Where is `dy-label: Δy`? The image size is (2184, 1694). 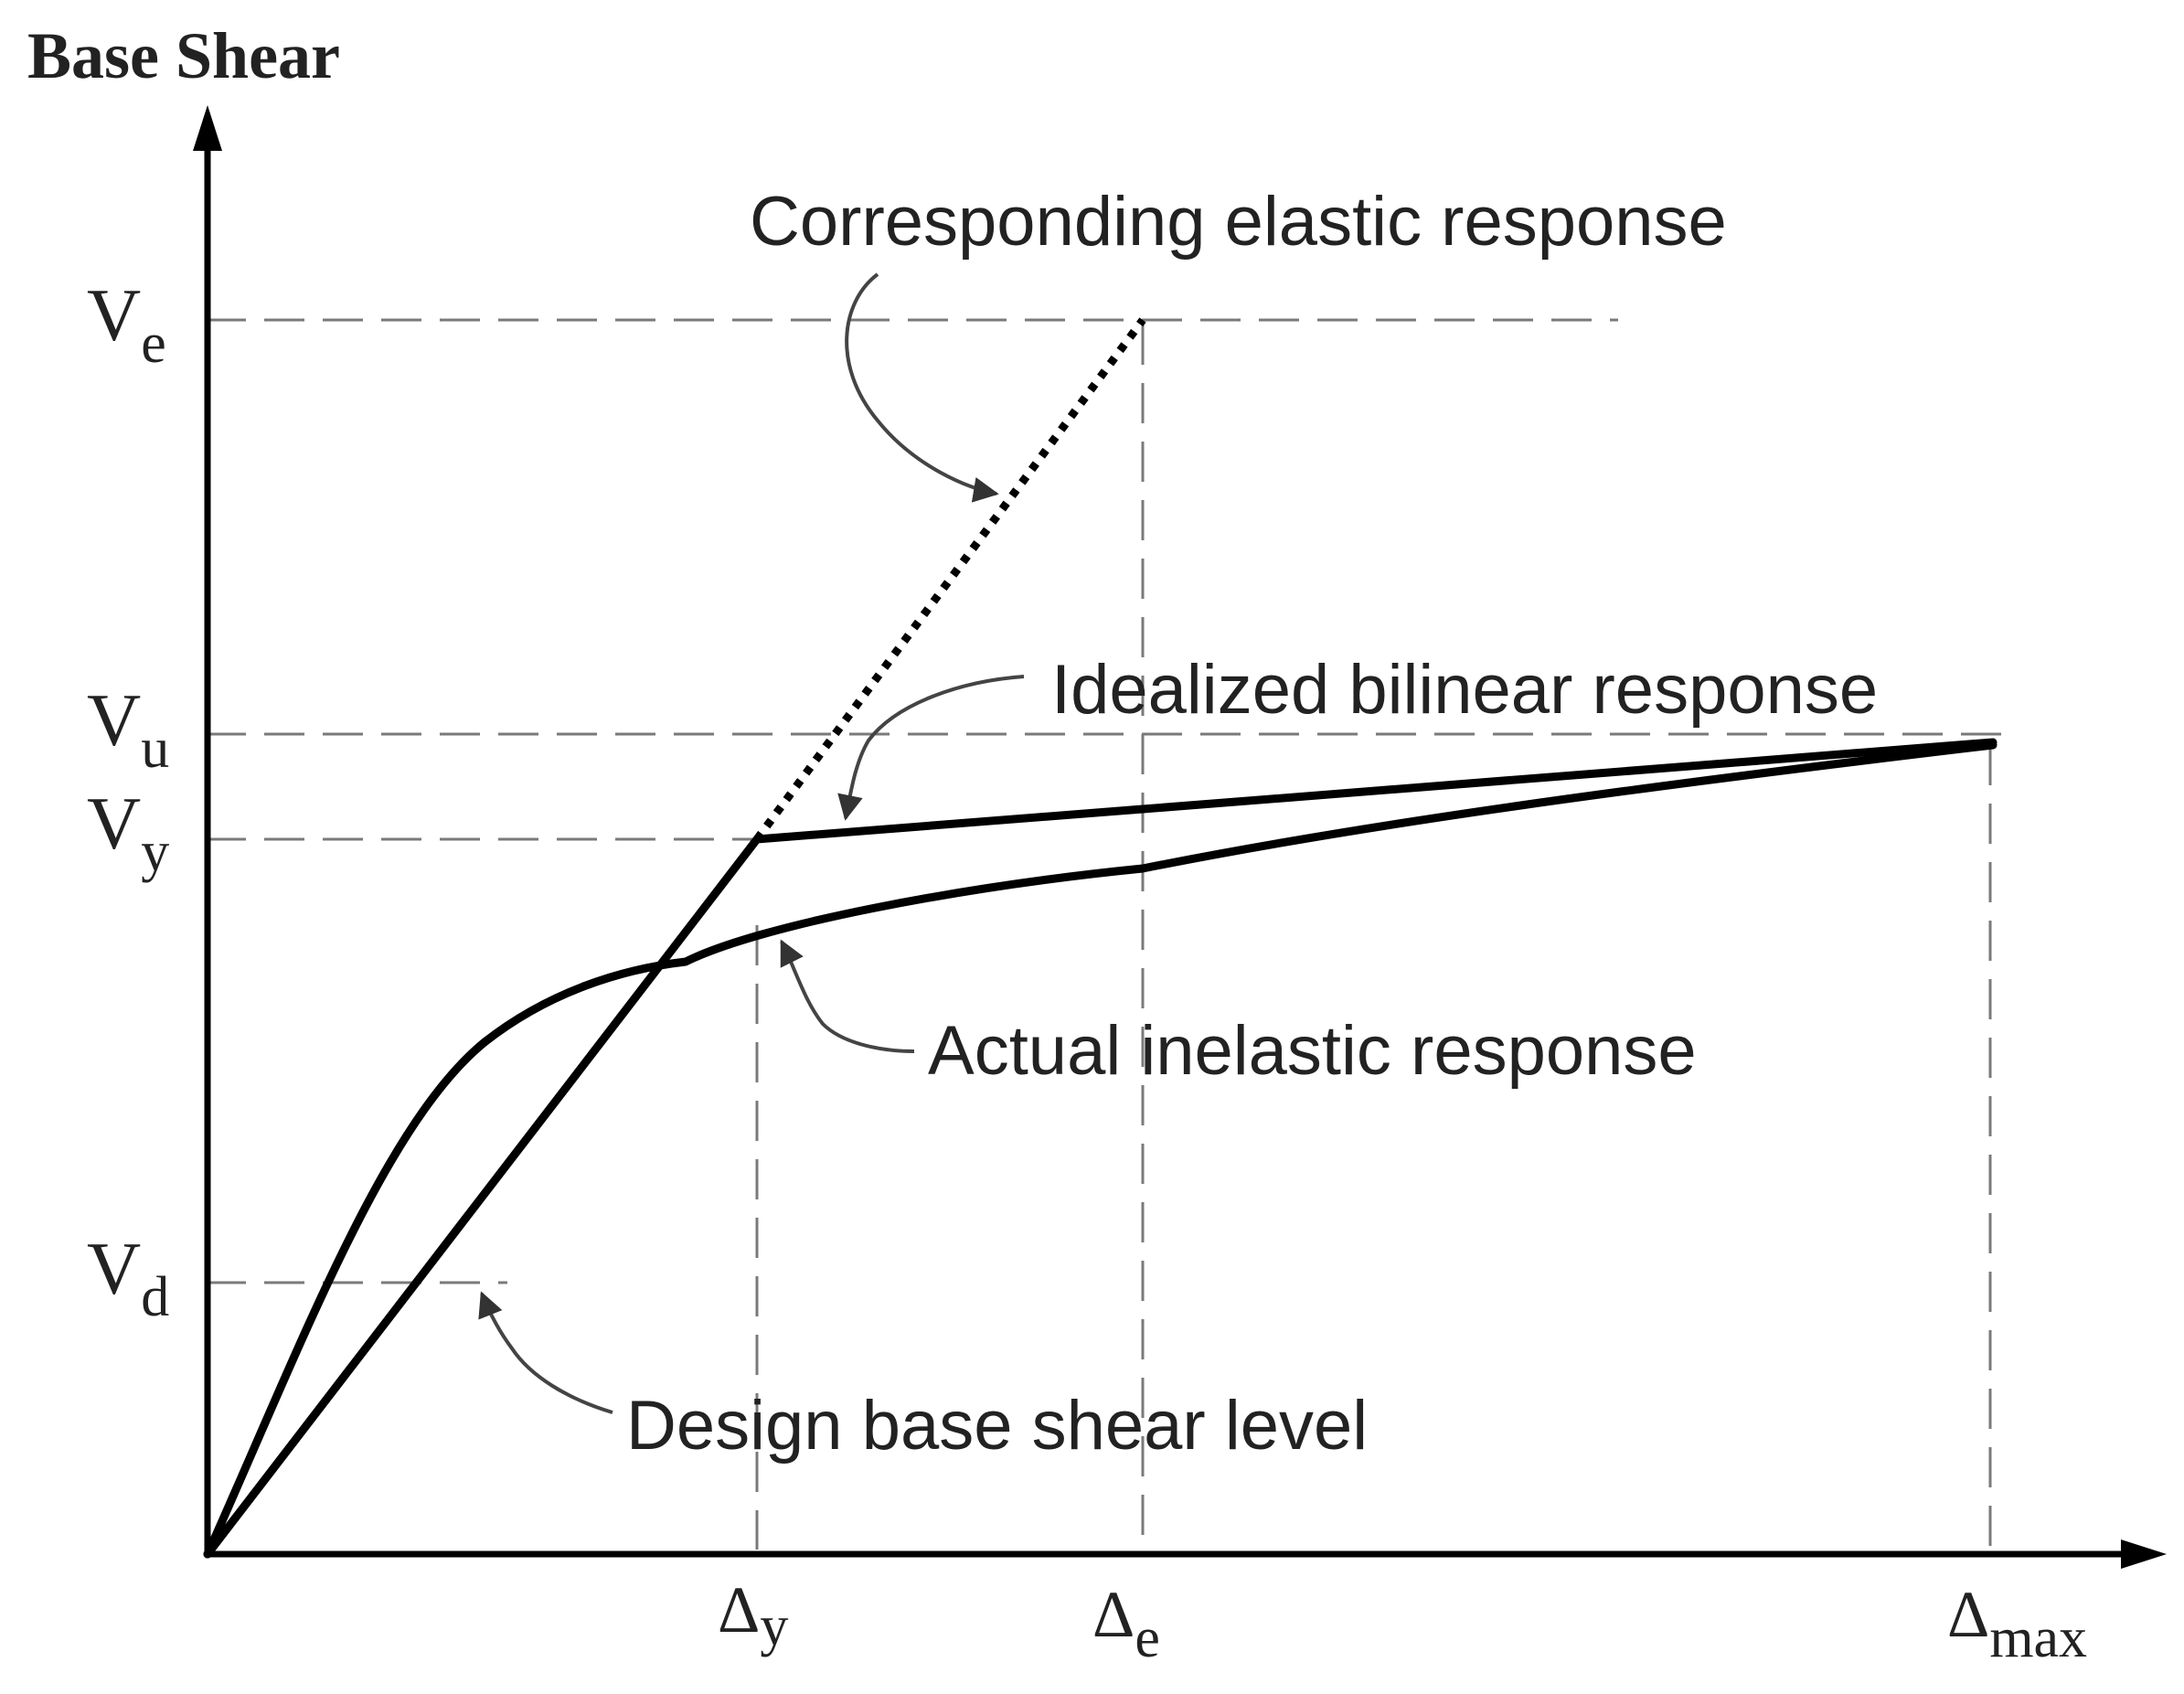 dy-label: Δy is located at coordinates (753, 1615).